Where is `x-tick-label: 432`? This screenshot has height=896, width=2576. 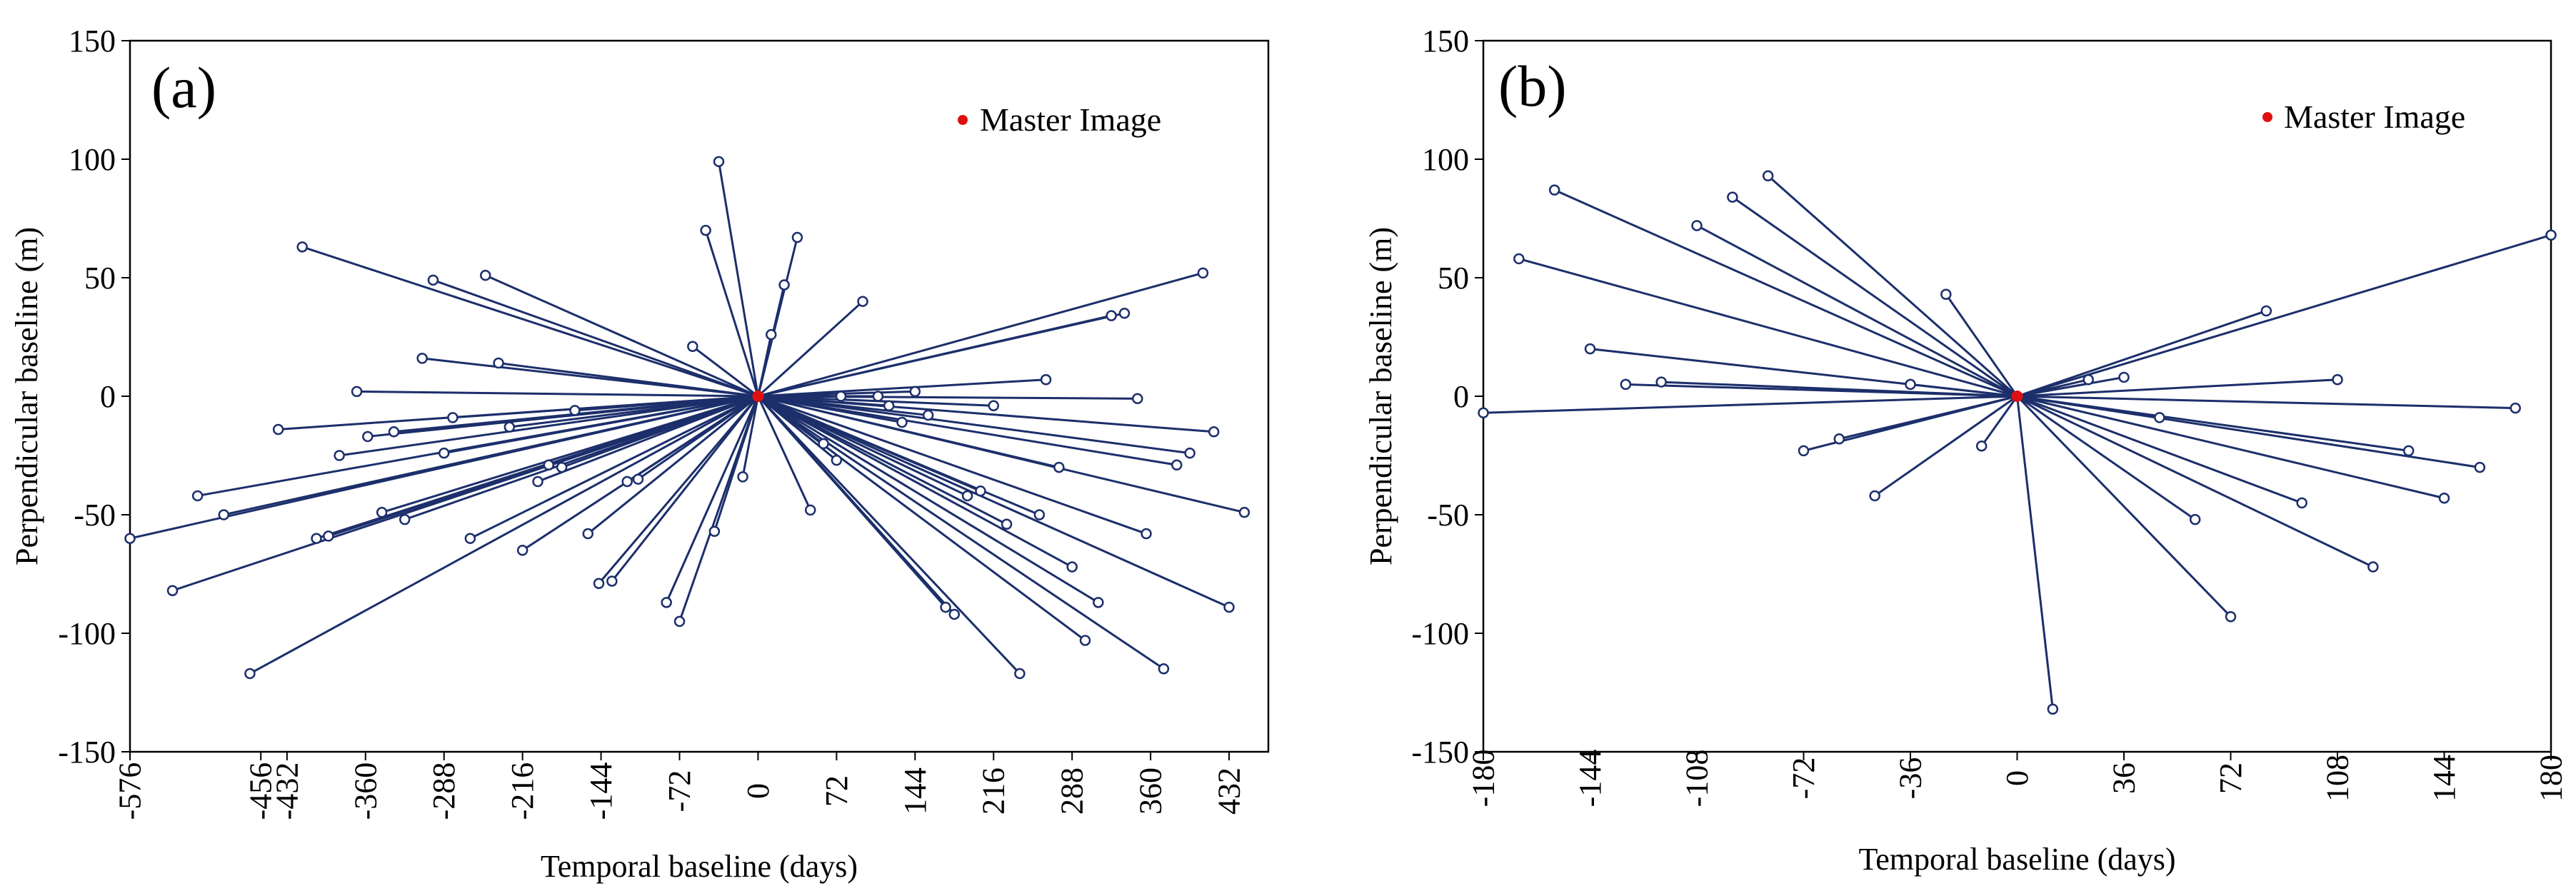 x-tick-label: 432 is located at coordinates (1229, 791).